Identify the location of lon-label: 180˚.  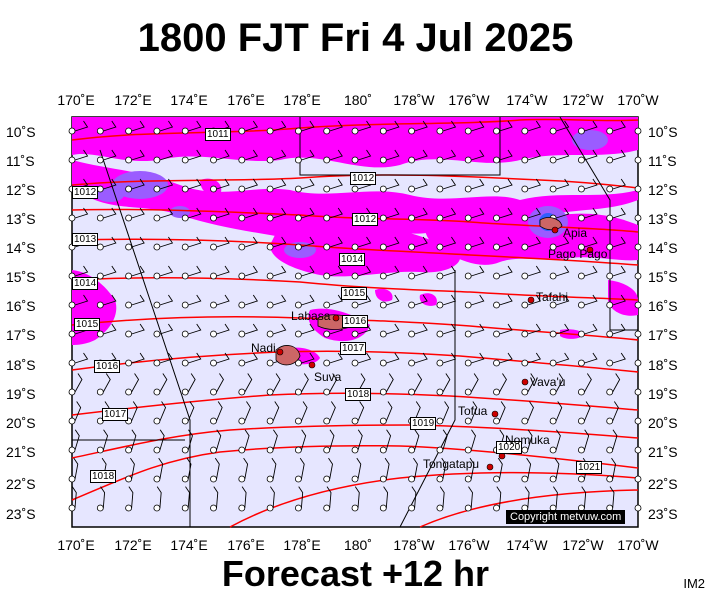
(358, 545).